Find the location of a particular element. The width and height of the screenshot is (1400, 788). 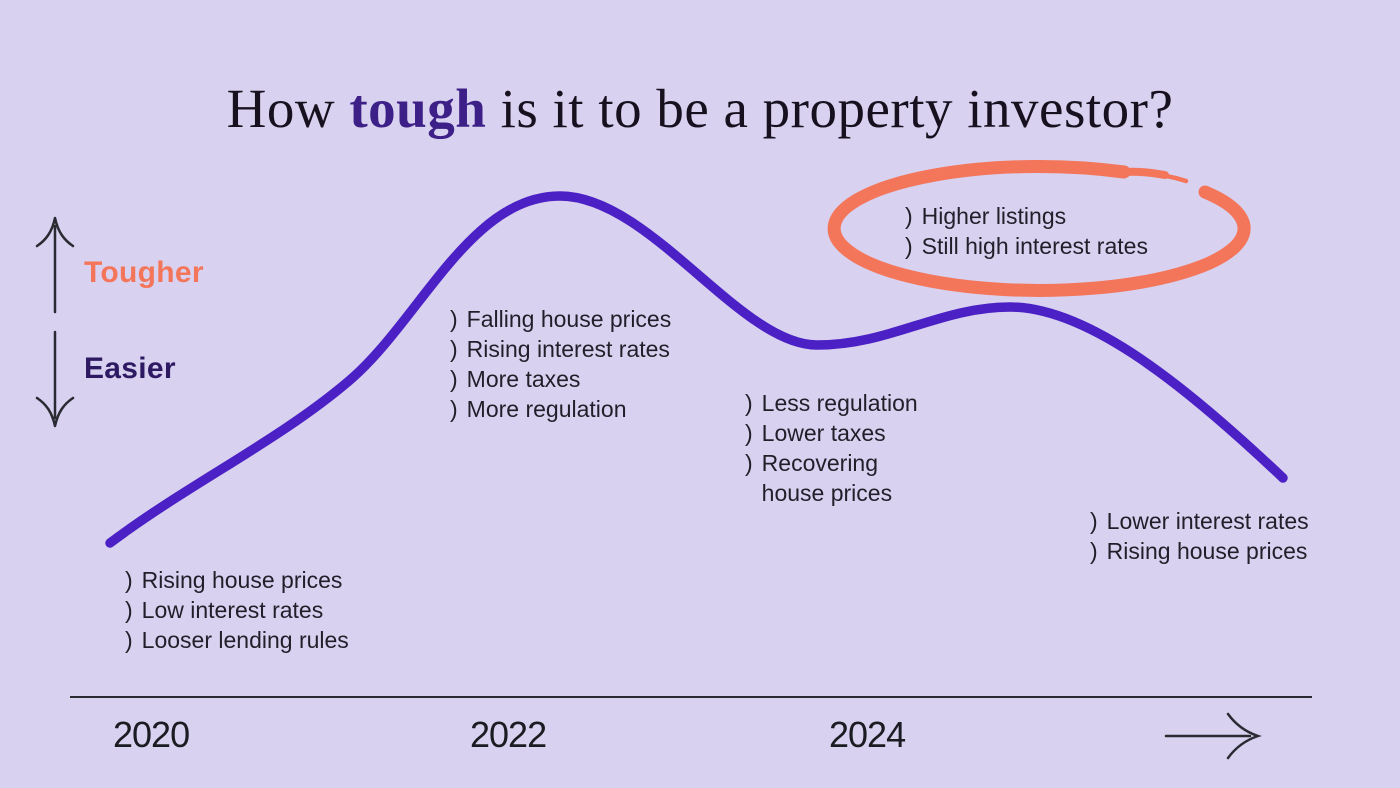

annotation-text: Rising interest rates is located at coordinates (568, 349).